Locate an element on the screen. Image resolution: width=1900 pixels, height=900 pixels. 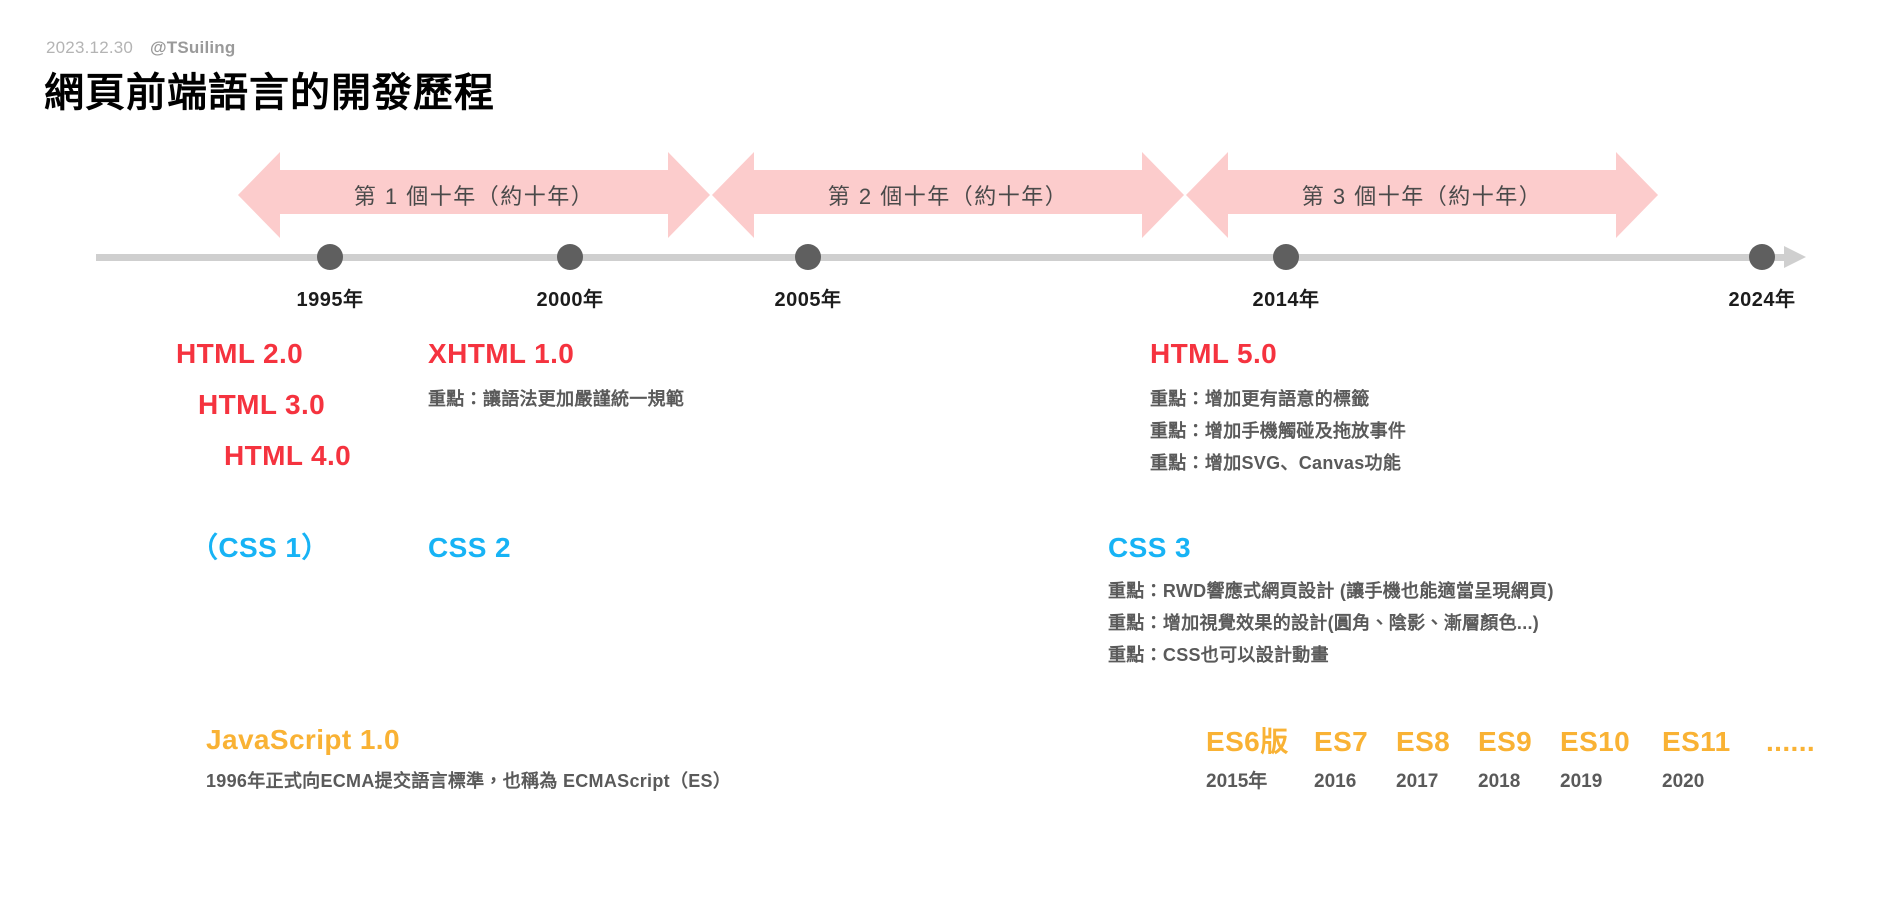
author-handle: @TSuiling is located at coordinates (193, 47).